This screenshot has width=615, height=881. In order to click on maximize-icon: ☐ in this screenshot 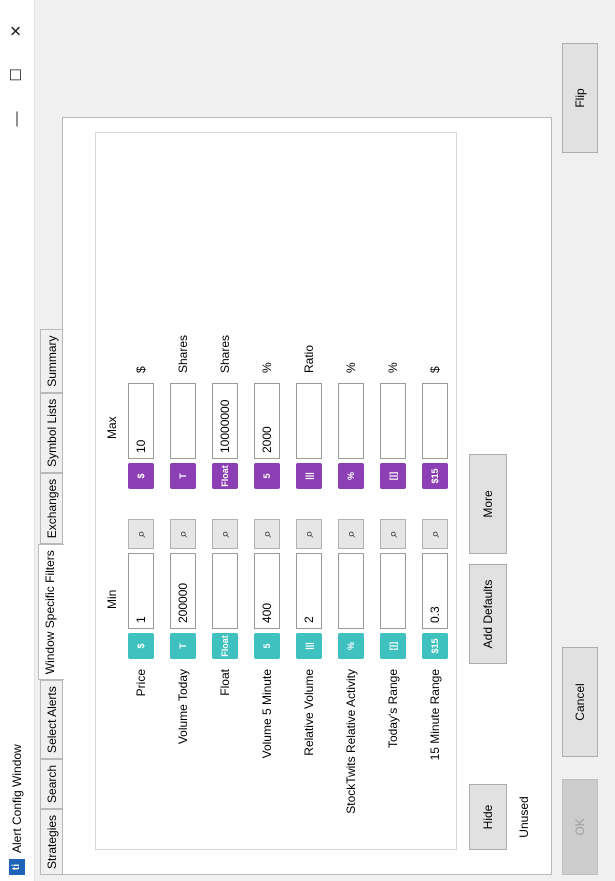, I will do `click(16, 75)`.